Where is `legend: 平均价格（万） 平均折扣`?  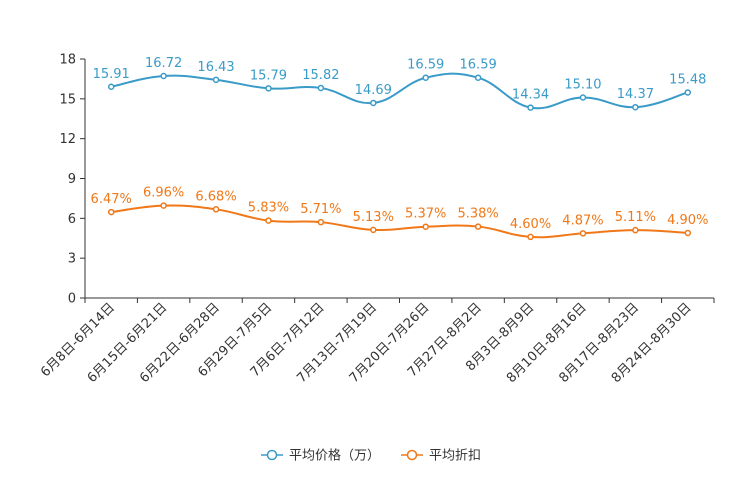
legend: 平均价格（万） 平均折扣 is located at coordinates (371, 456).